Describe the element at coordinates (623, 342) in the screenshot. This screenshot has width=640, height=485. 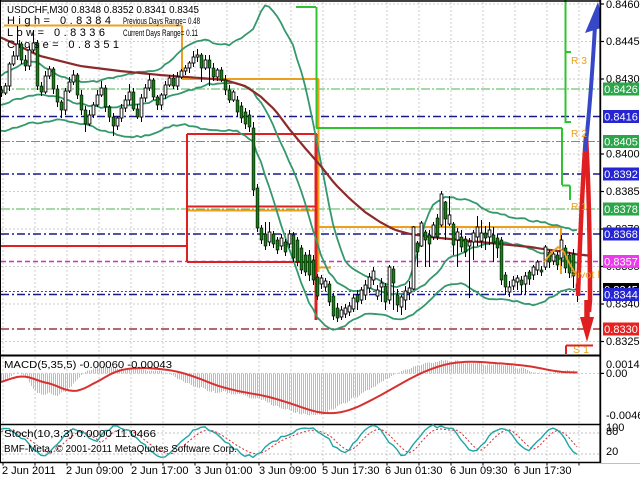
I see `svg-text: 0.8325` at that location.